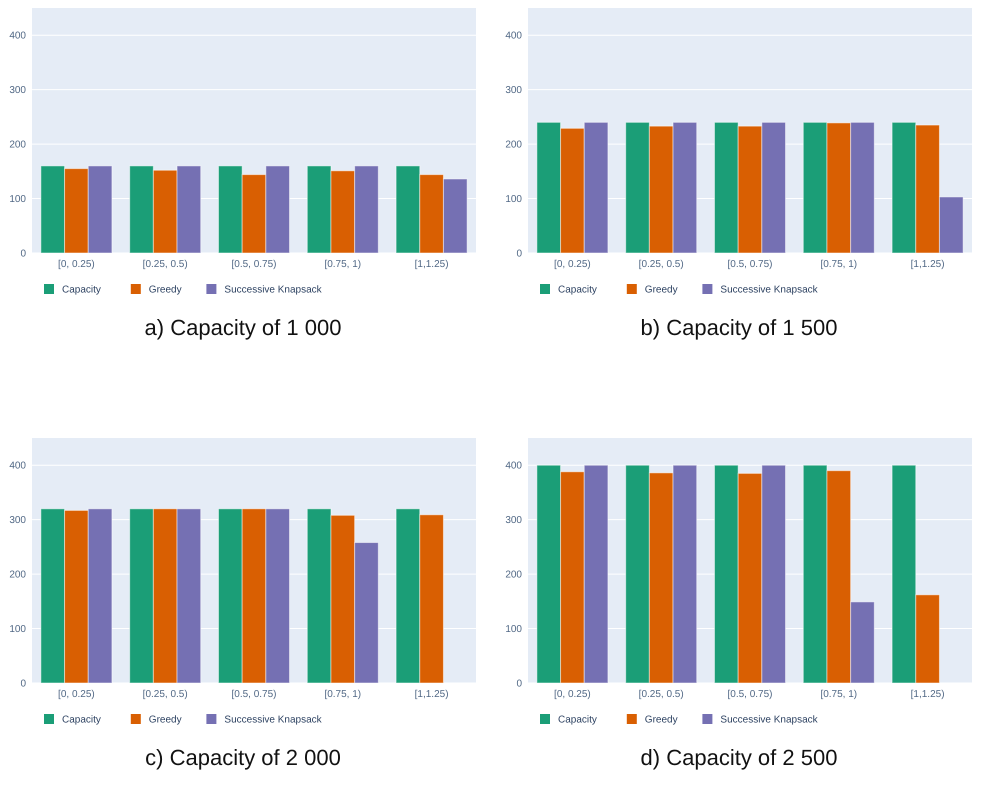 This screenshot has height=787, width=992. What do you see at coordinates (243, 327) in the screenshot?
I see `text: a) Capacity of 1 000` at bounding box center [243, 327].